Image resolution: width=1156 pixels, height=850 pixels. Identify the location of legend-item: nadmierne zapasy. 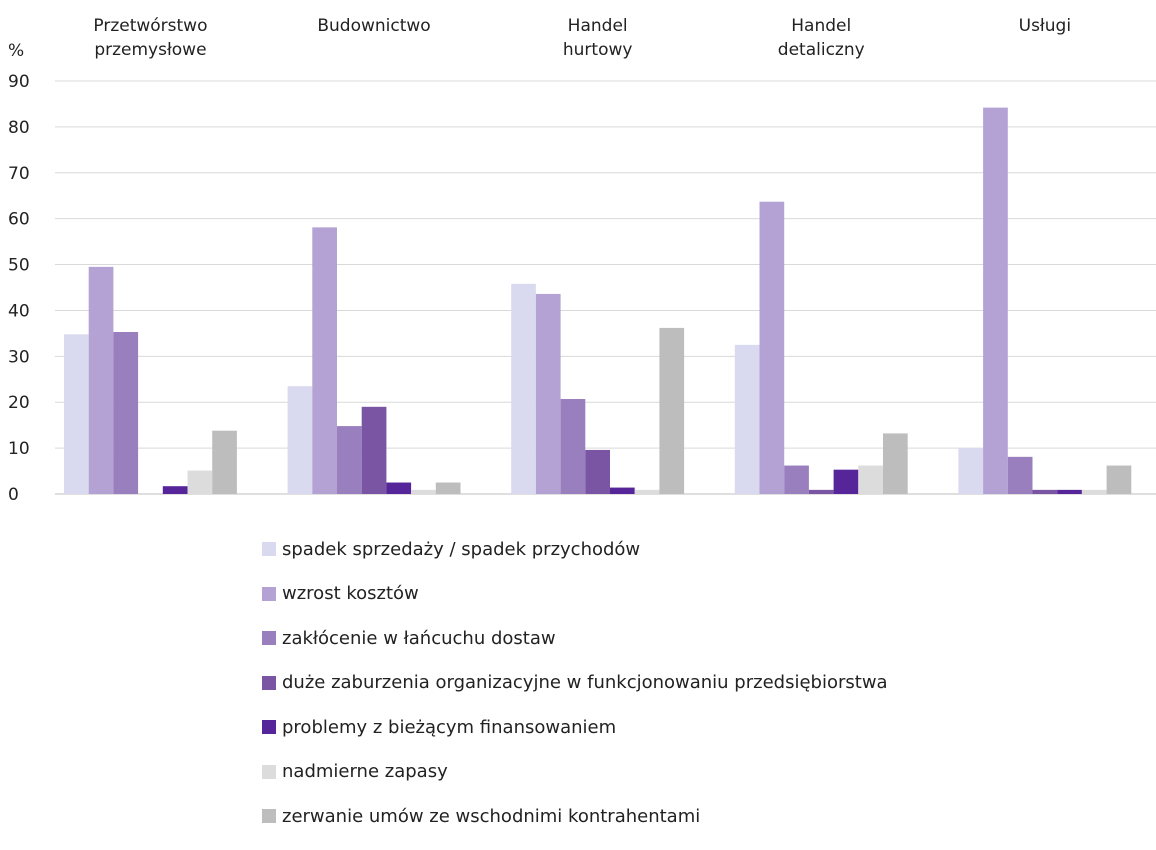
(575, 772).